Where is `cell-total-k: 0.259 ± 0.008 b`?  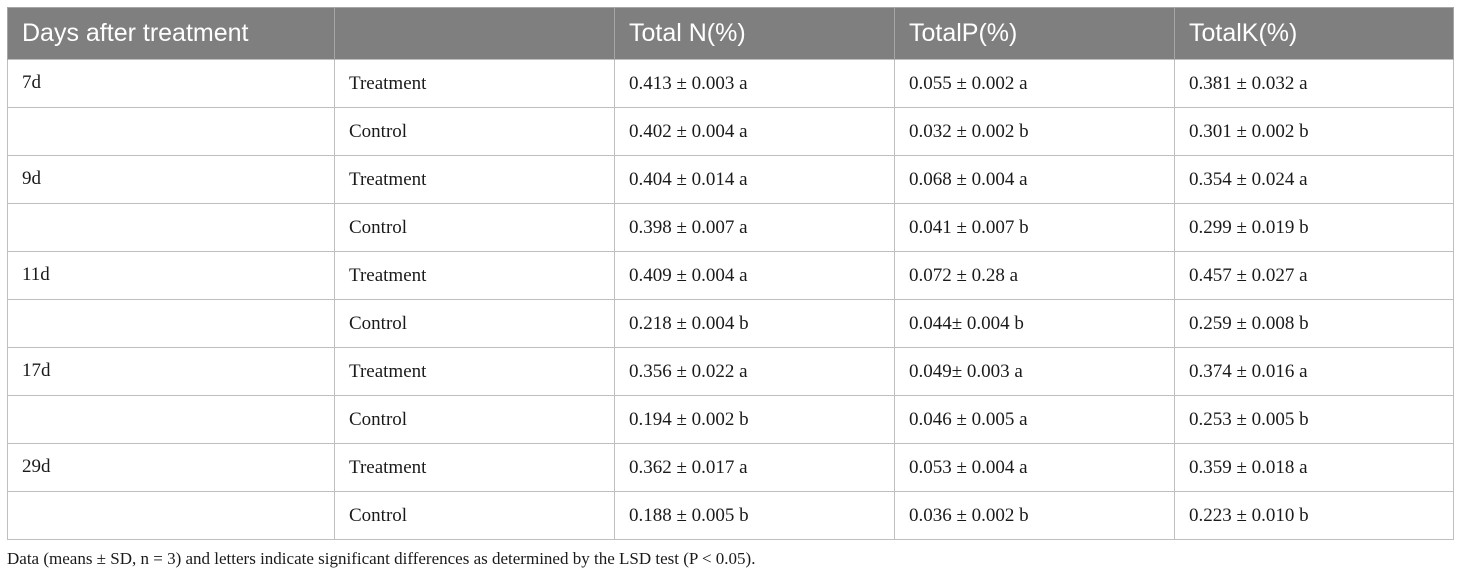
cell-total-k: 0.259 ± 0.008 b is located at coordinates (1314, 323).